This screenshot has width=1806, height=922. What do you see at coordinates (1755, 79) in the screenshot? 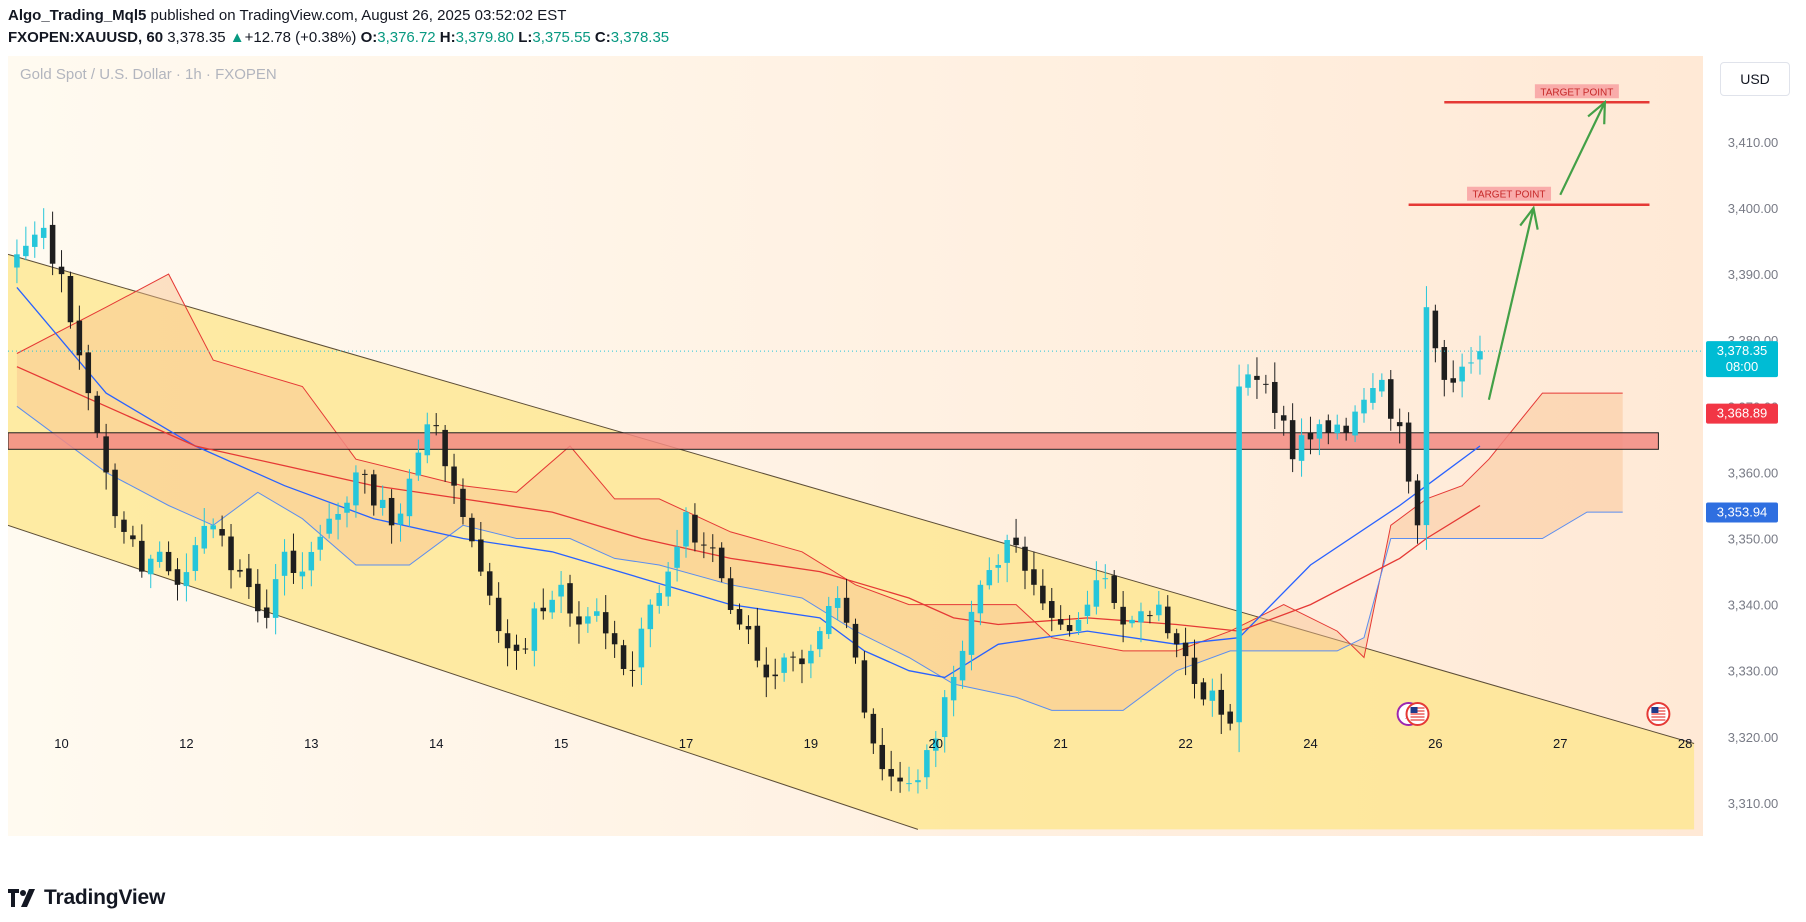
I see `currency-button: USD` at bounding box center [1755, 79].